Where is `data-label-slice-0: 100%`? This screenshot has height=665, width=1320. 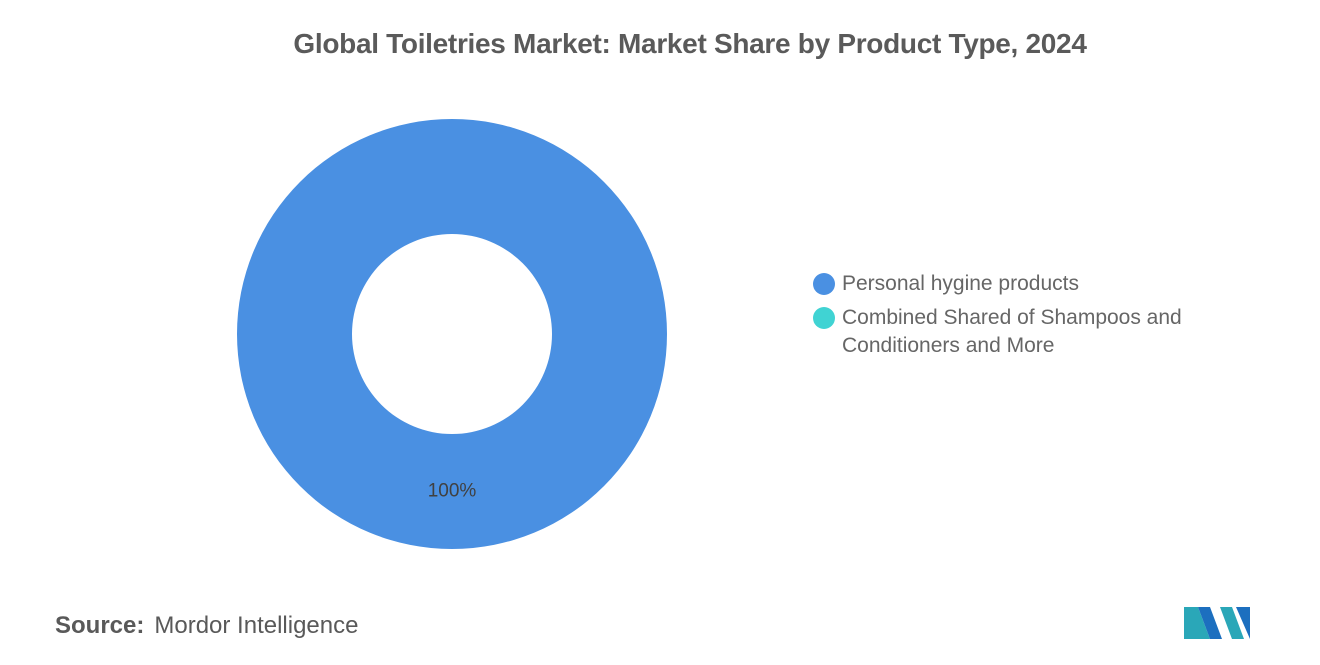 data-label-slice-0: 100% is located at coordinates (452, 491).